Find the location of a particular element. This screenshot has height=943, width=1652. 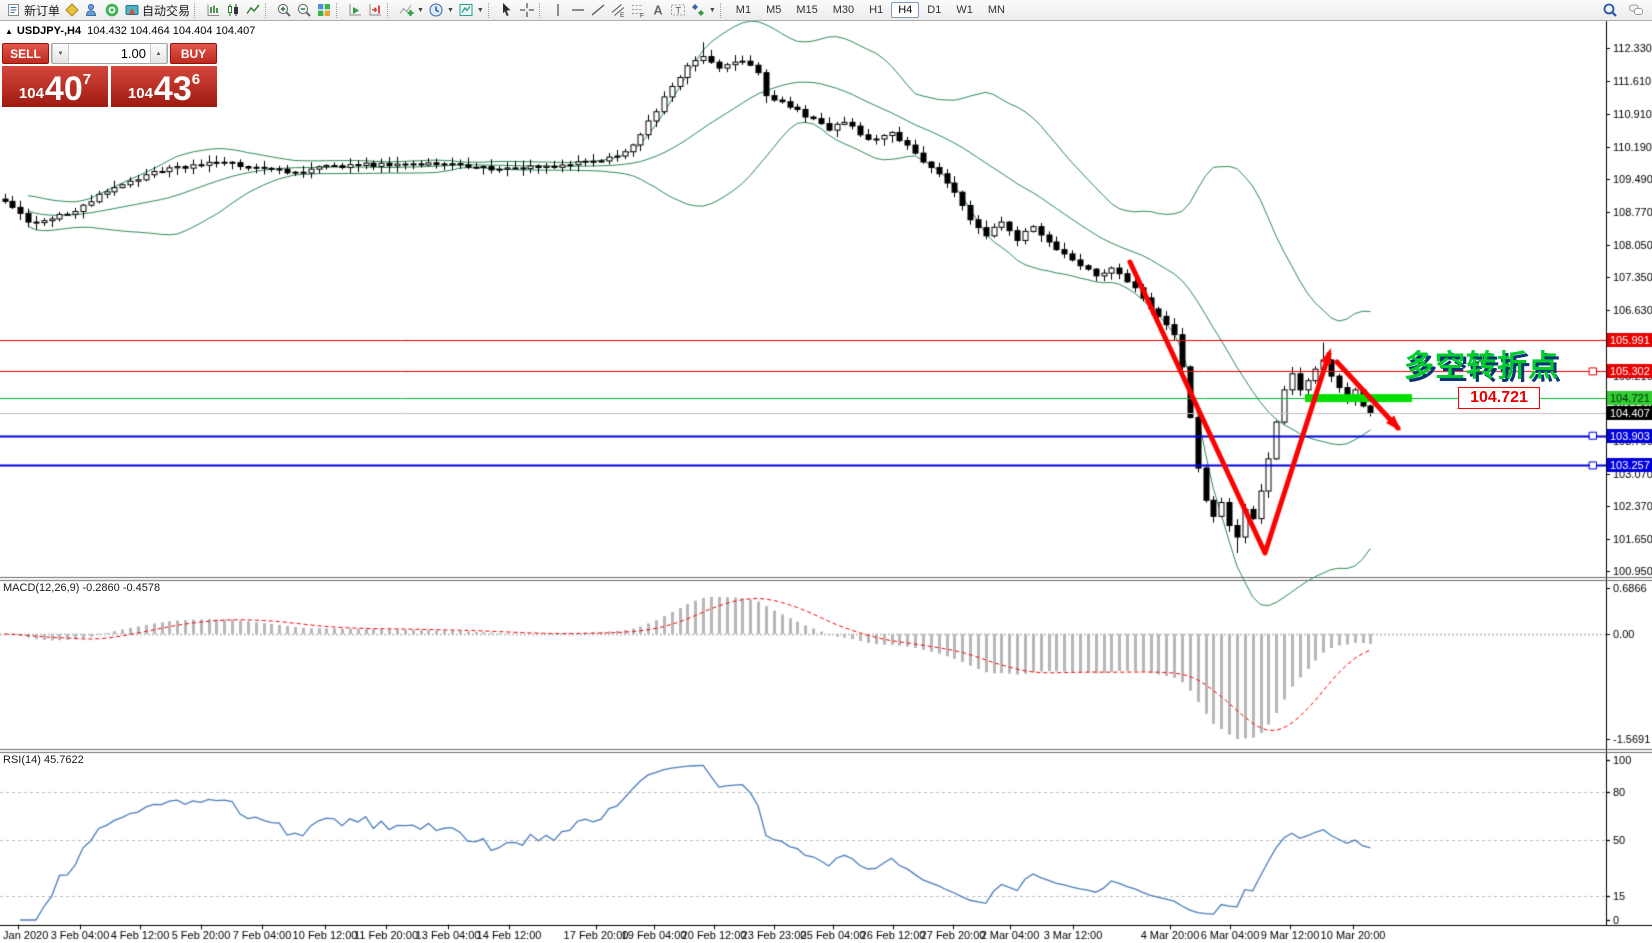

indicators-button: ▼ is located at coordinates (411, 10).